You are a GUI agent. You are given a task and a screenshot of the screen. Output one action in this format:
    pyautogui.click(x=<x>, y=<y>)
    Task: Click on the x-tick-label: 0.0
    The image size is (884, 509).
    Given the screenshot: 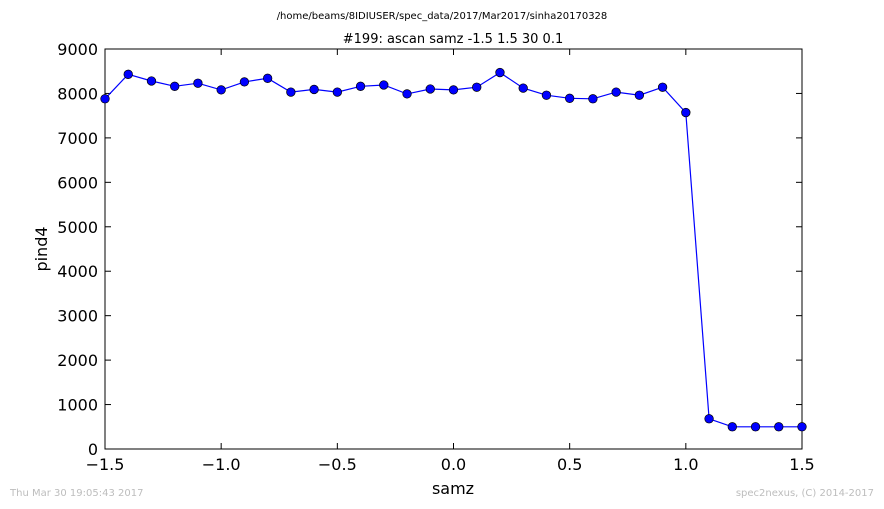 What is the action you would take?
    pyautogui.click(x=453, y=464)
    